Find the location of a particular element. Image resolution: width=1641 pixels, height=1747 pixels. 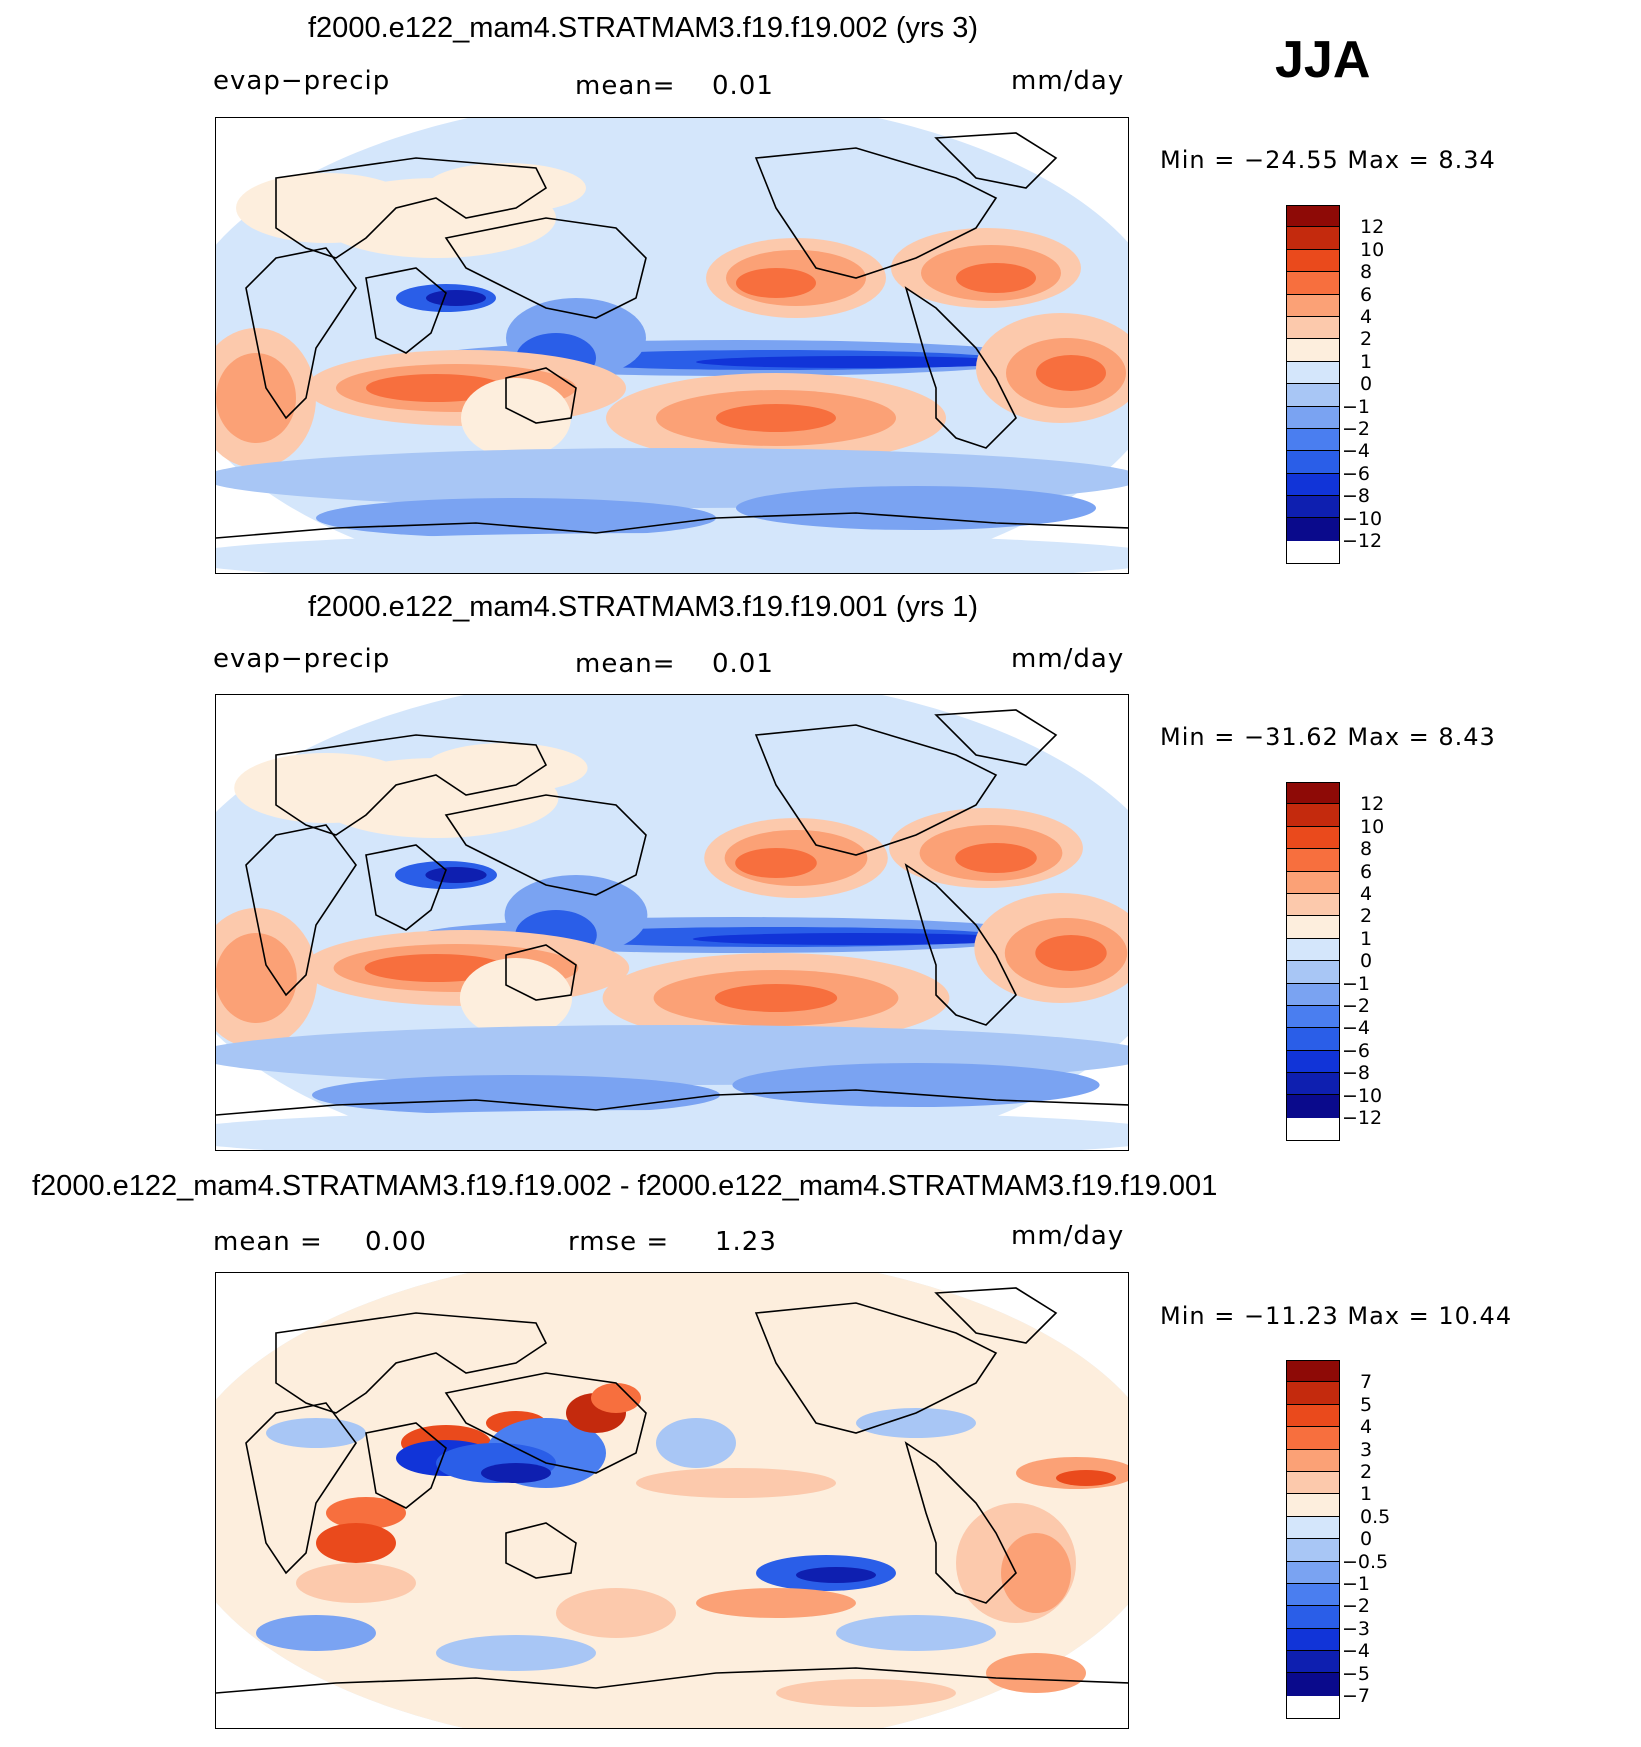

panel-3-units: mm/day is located at coordinates (1068, 1236).